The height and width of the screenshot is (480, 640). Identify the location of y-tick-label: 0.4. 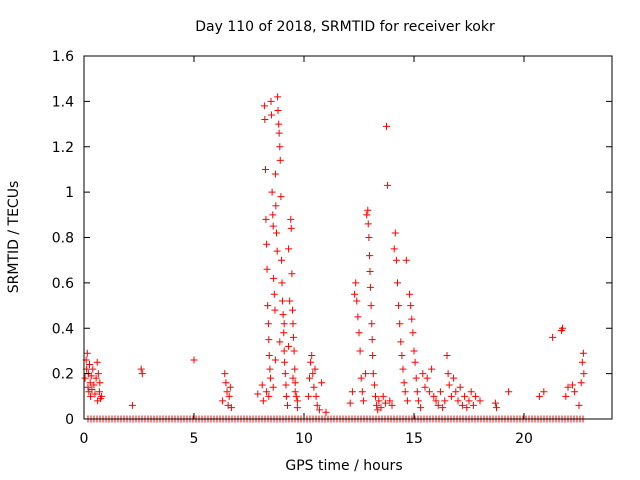
(63, 329).